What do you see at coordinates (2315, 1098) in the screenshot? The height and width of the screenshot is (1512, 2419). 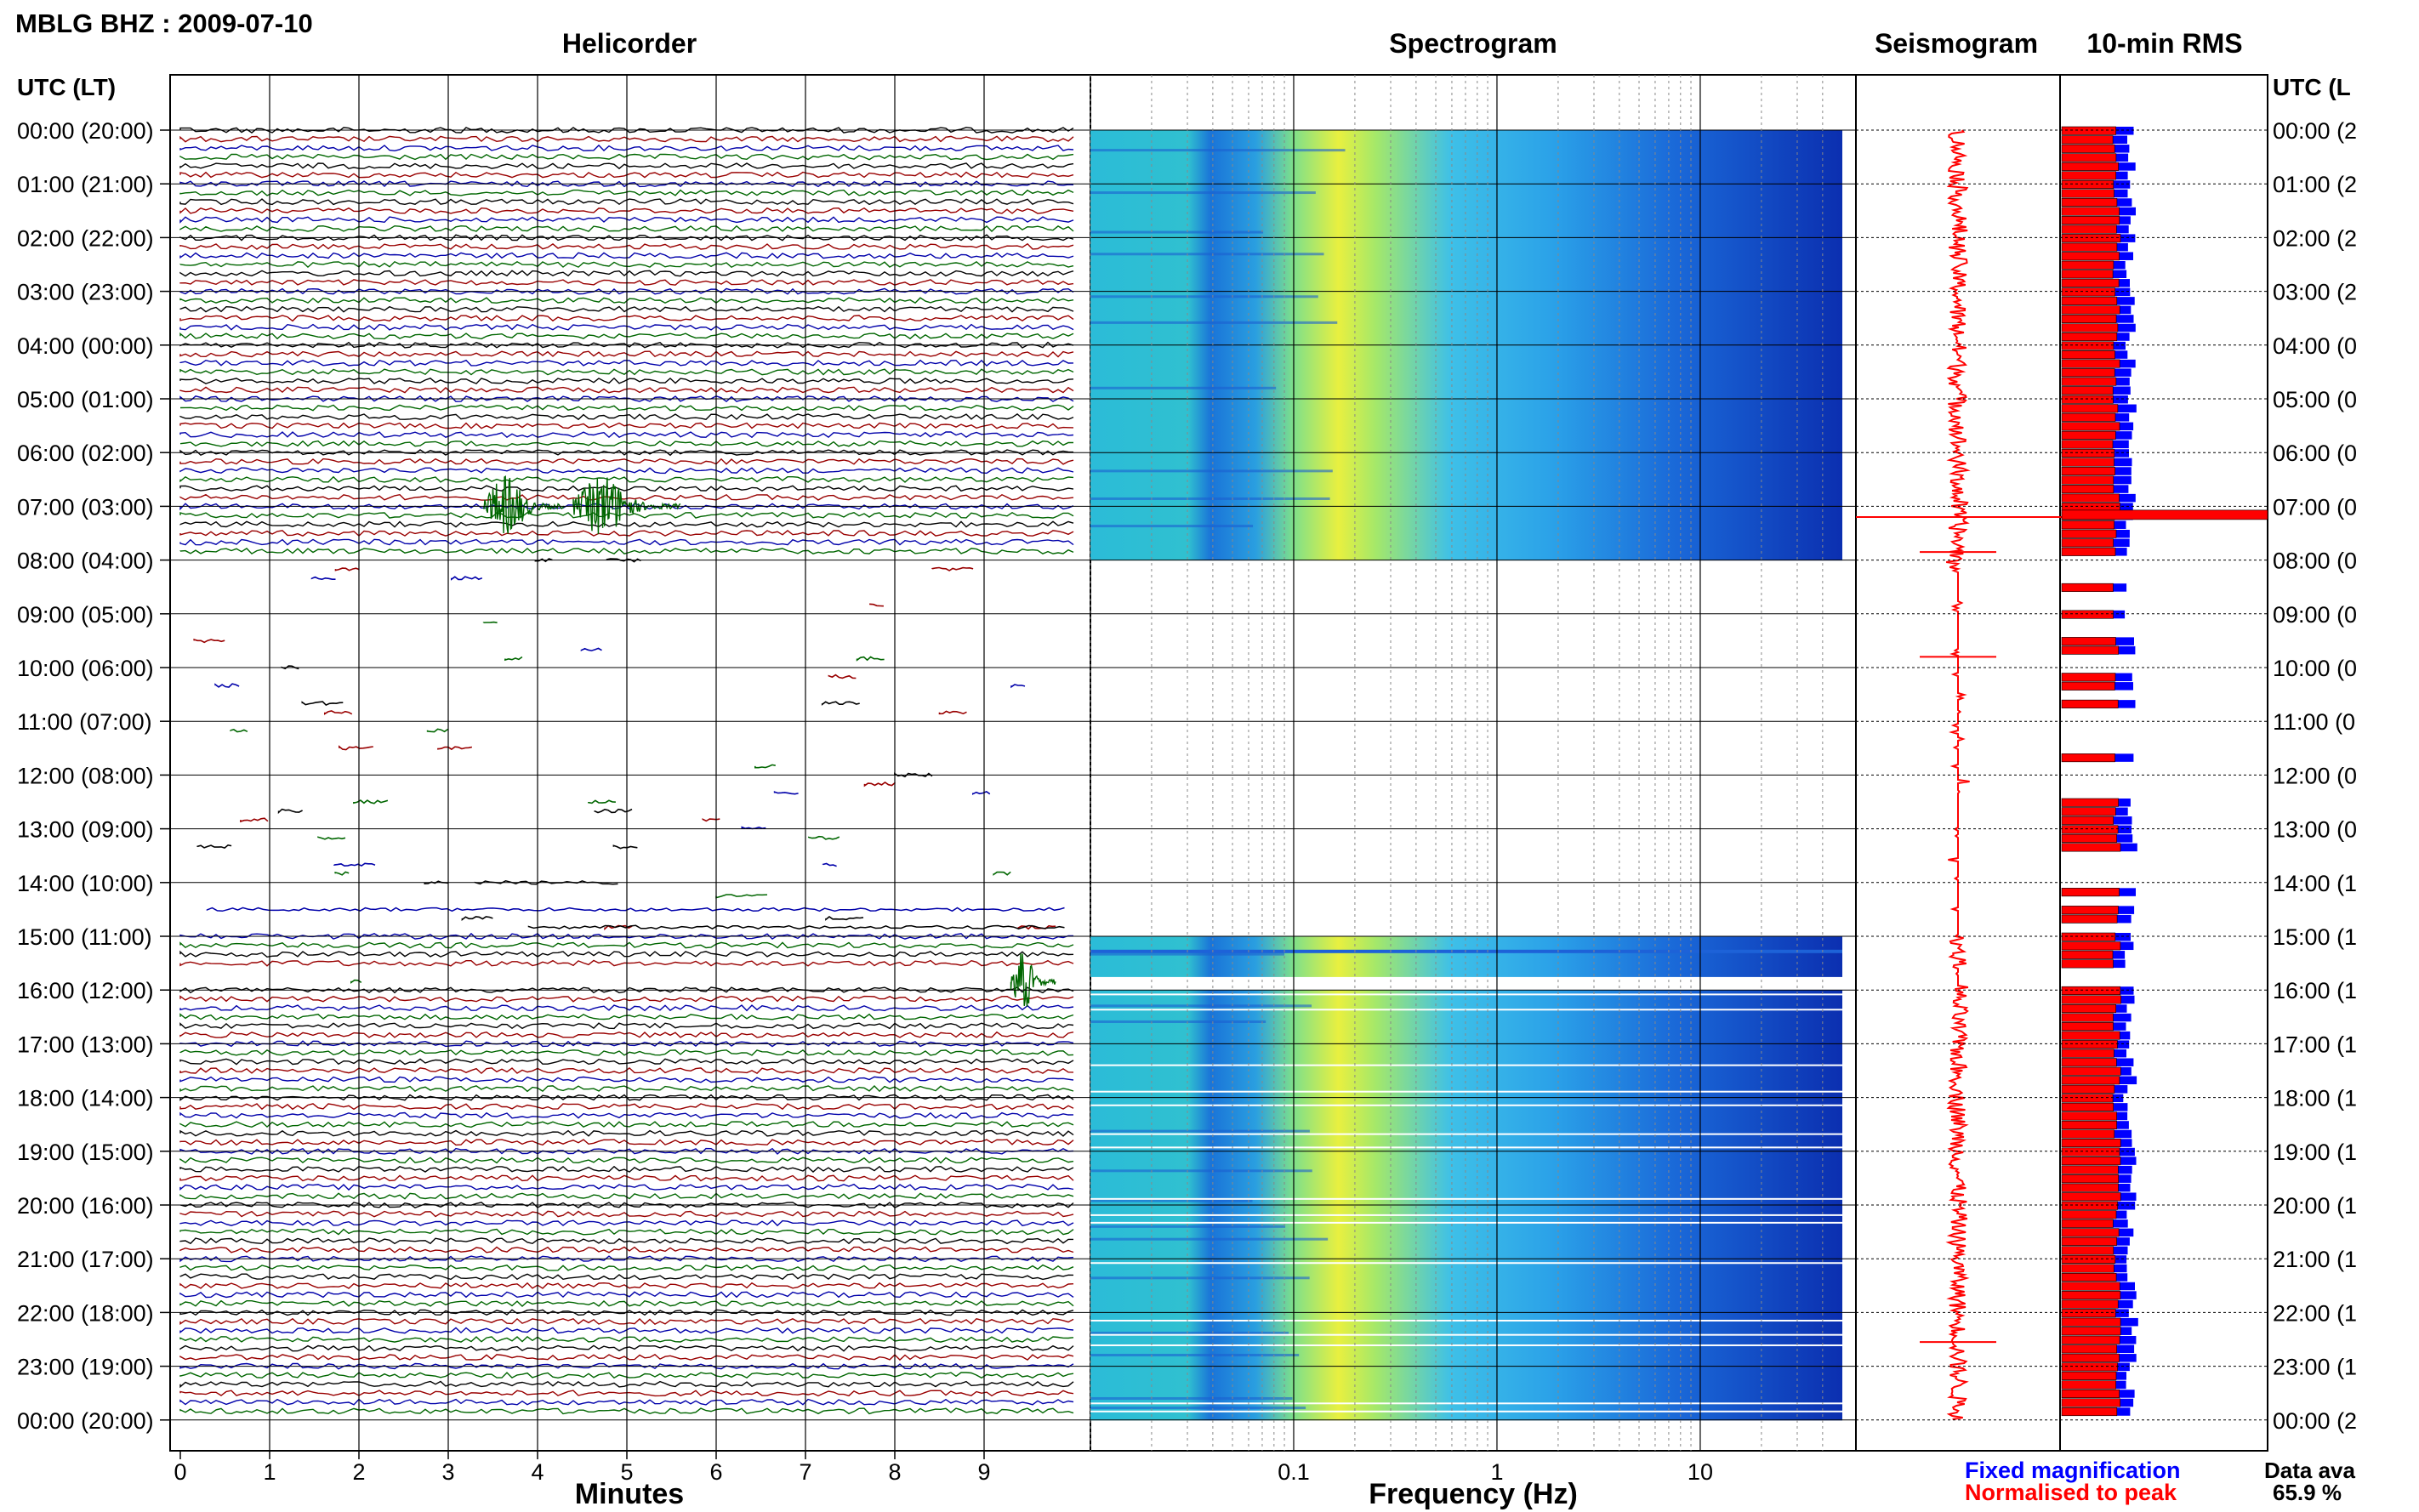 I see `time-label-right: 18:00 (1` at bounding box center [2315, 1098].